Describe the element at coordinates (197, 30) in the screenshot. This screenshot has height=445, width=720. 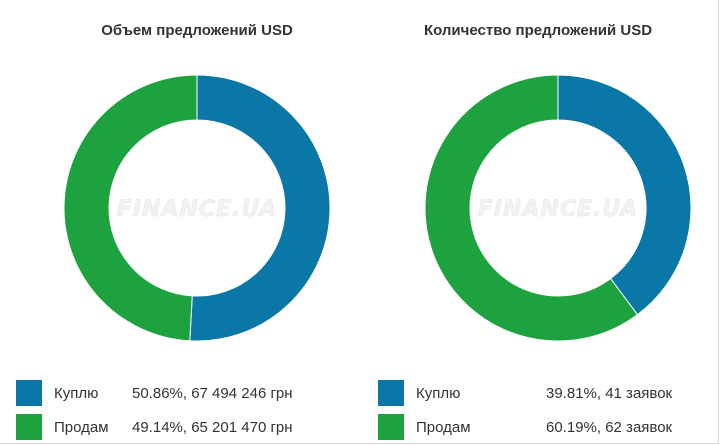
I see `volume-chart-title: Объем предложений USD` at that location.